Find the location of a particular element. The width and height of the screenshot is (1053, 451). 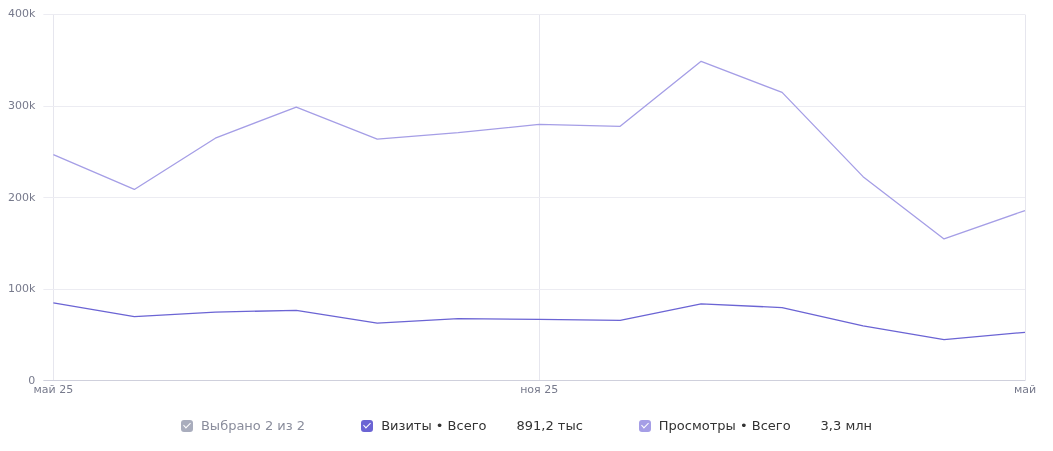

y-tick-label: 100k is located at coordinates (21, 289).